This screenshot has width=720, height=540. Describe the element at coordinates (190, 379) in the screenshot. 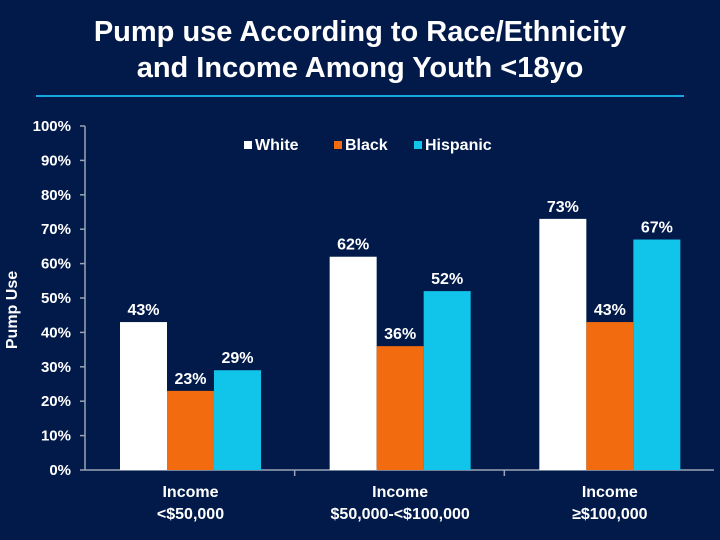

I see `data-label-black-1: 23%` at that location.